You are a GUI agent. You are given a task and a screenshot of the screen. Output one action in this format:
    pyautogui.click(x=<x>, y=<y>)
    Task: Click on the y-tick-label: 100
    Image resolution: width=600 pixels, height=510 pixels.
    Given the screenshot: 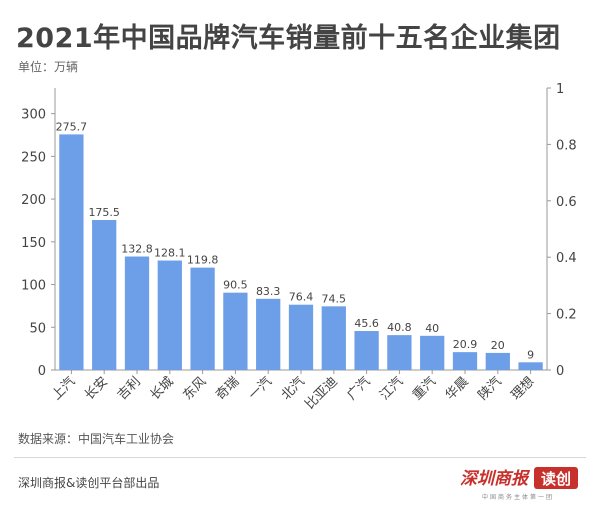 What is the action you would take?
    pyautogui.click(x=33, y=286)
    